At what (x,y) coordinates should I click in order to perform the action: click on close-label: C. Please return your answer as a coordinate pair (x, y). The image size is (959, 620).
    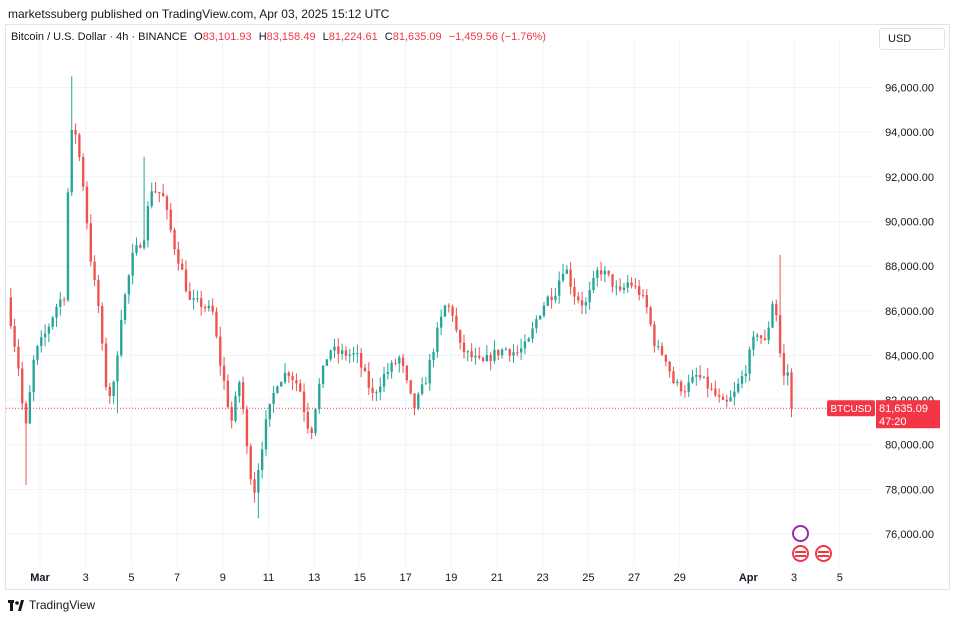
    Looking at the image, I should click on (388, 37).